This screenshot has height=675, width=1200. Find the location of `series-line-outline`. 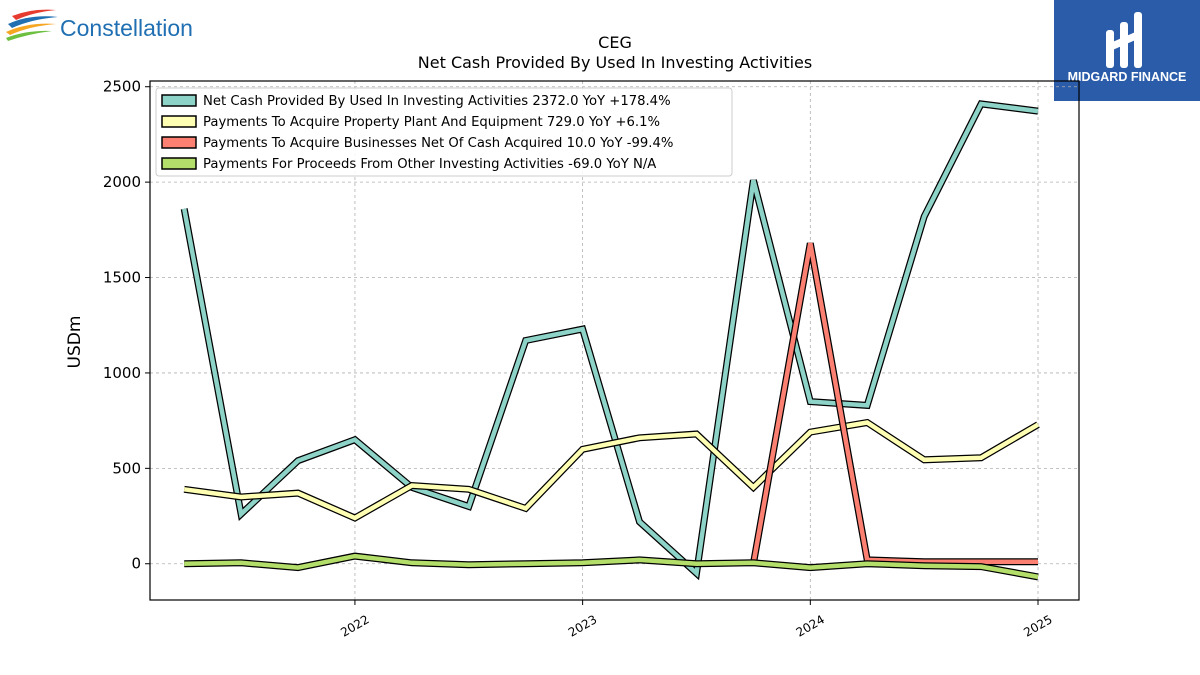

series-line-outline is located at coordinates (893, 404).